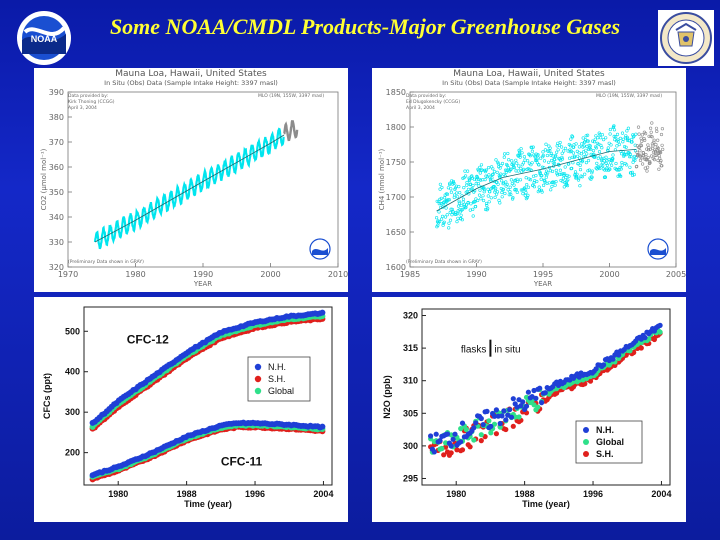 The width and height of the screenshot is (720, 540). Describe the element at coordinates (410, 316) in the screenshot. I see `y-tick-label: 320` at that location.